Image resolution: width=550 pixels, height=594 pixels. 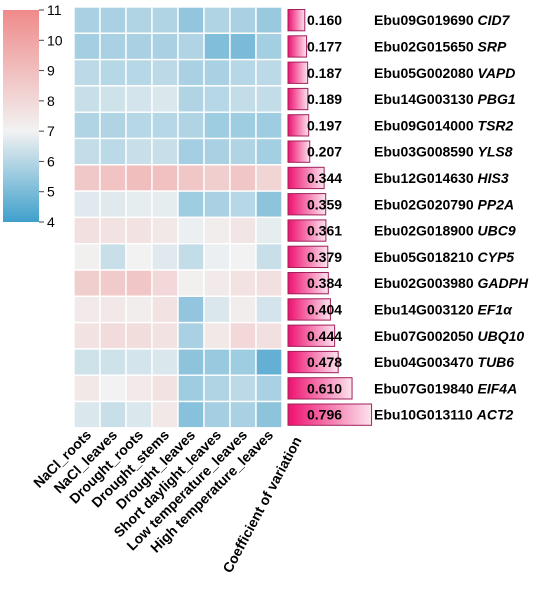 What do you see at coordinates (493, 178) in the screenshot?
I see `gene-symbol: HIS3` at bounding box center [493, 178].